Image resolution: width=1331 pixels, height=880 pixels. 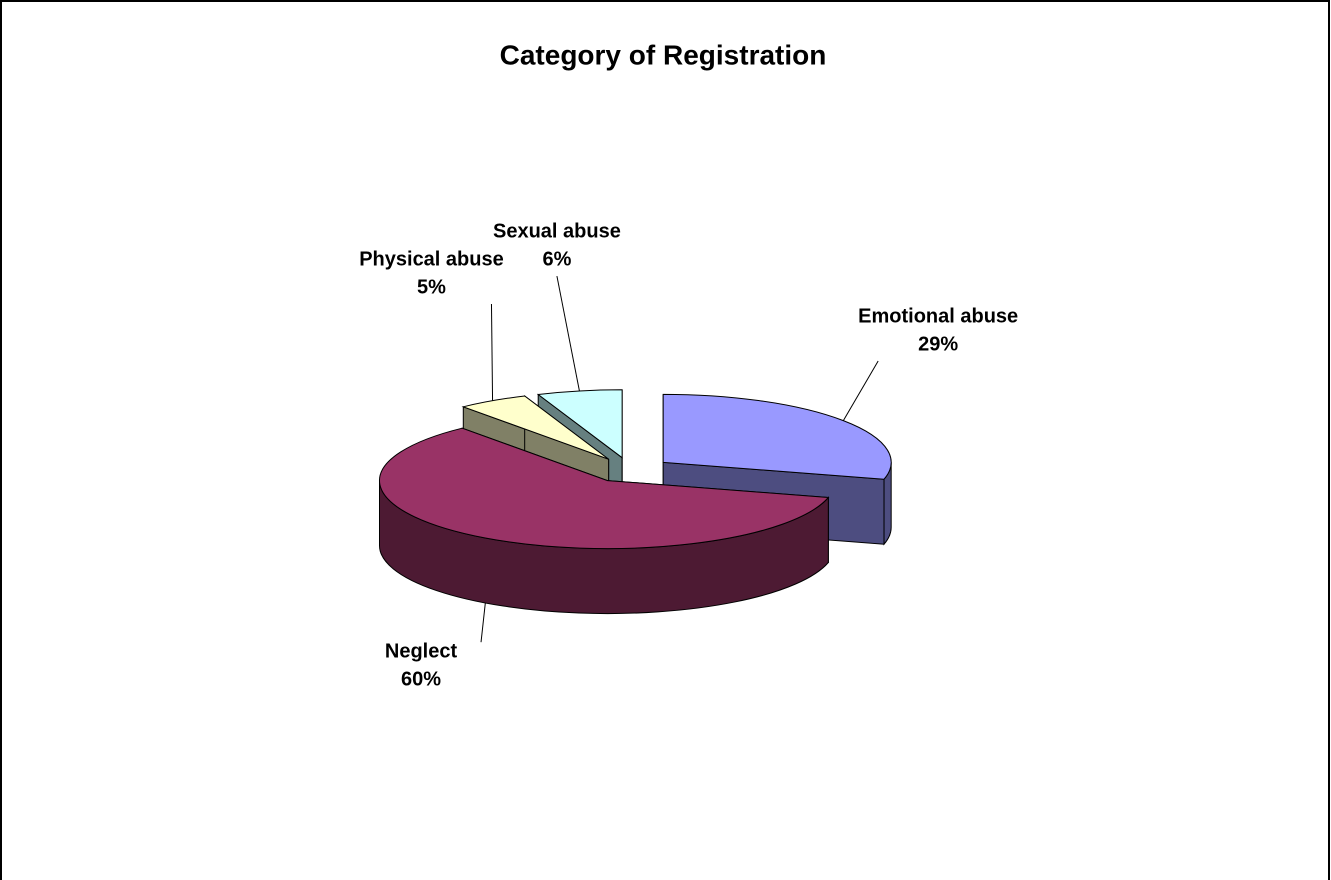 I want to click on data-label: 5%, so click(x=431, y=287).